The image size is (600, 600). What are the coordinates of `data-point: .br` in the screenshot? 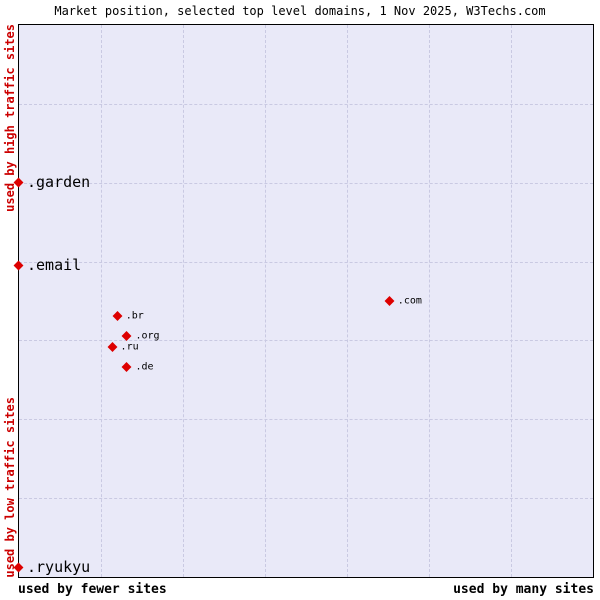 It's located at (128, 316).